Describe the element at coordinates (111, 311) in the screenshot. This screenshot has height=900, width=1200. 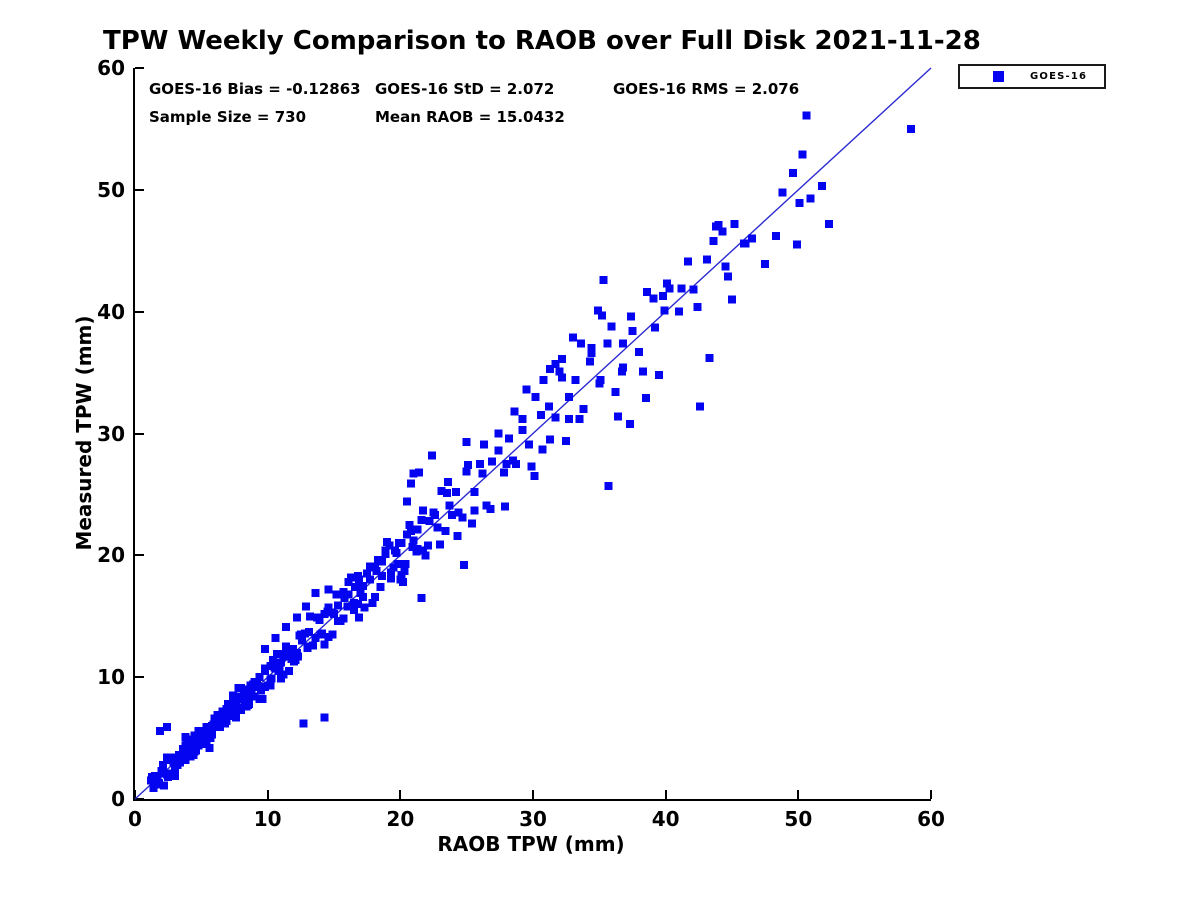
I see `y-tick-label: 40` at that location.